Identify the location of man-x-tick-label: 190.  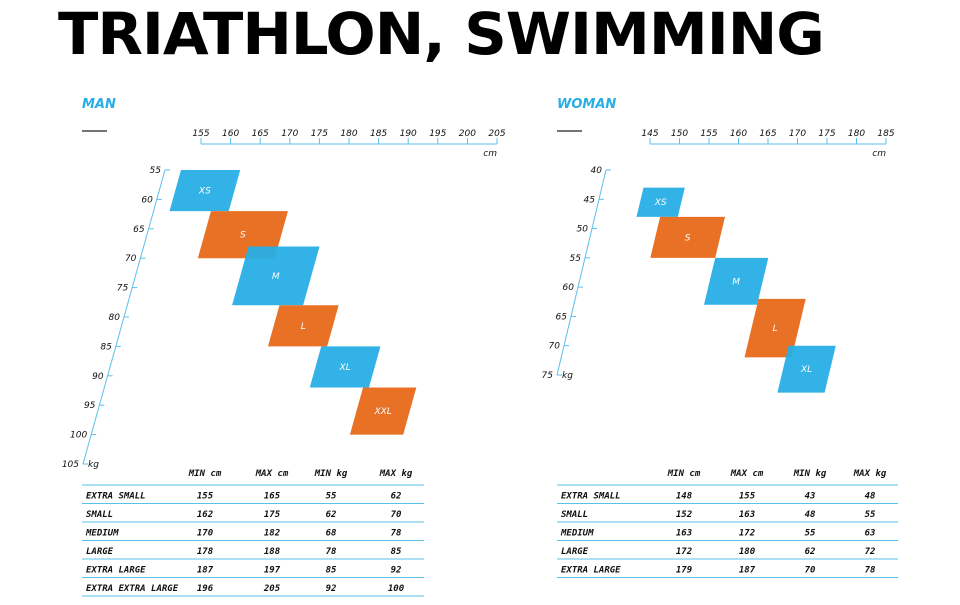
(408, 134).